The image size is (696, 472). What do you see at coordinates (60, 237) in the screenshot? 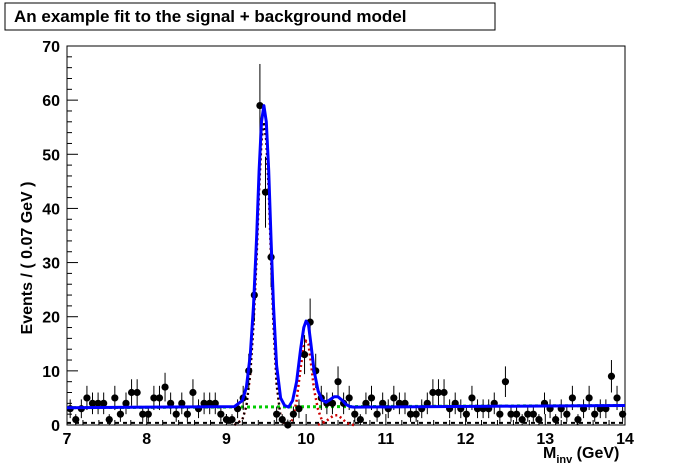
I see `y-axis: 0 10 20 30 40 50 60 70` at bounding box center [60, 237].